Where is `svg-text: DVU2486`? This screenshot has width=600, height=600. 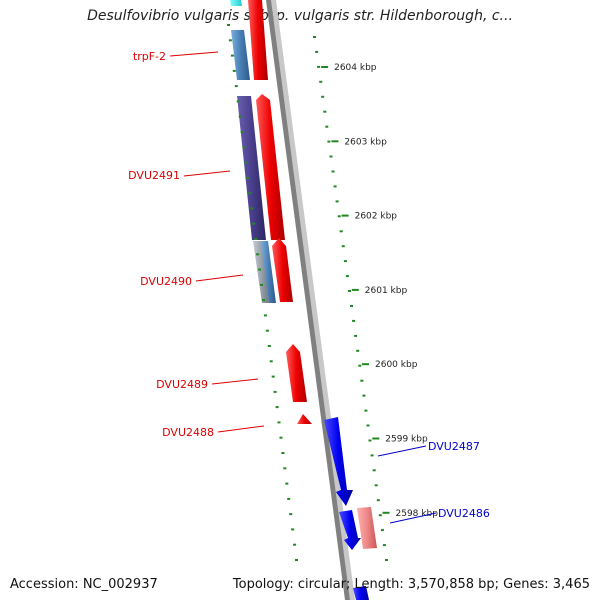 svg-text: DVU2486 is located at coordinates (464, 513).